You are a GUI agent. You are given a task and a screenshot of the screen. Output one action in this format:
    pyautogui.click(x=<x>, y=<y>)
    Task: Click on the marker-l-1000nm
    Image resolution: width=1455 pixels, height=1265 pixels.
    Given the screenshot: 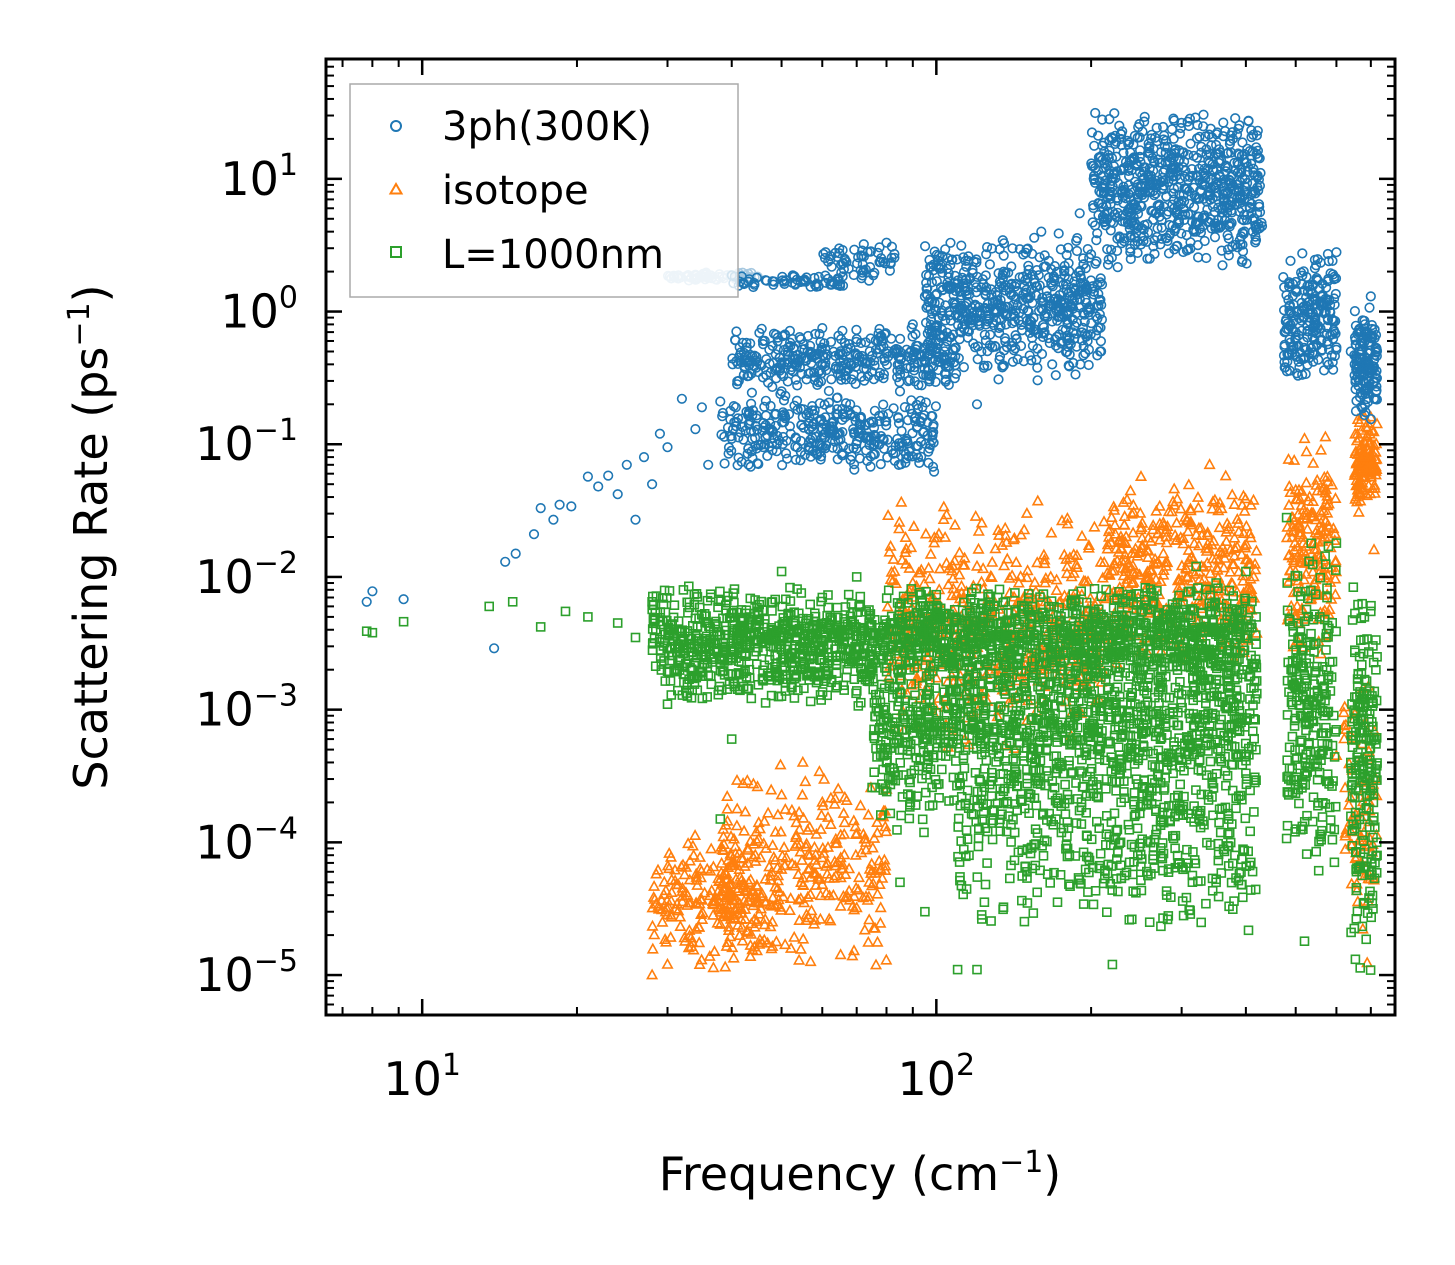 What is the action you would take?
    pyautogui.click(x=810, y=604)
    